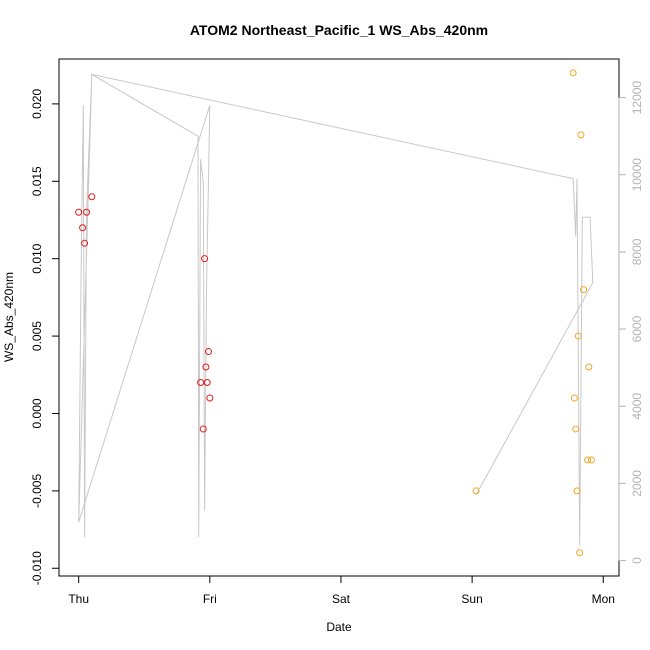 The width and height of the screenshot is (650, 650). What do you see at coordinates (637, 328) in the screenshot?
I see `y2-tick-label: 6000` at bounding box center [637, 328].